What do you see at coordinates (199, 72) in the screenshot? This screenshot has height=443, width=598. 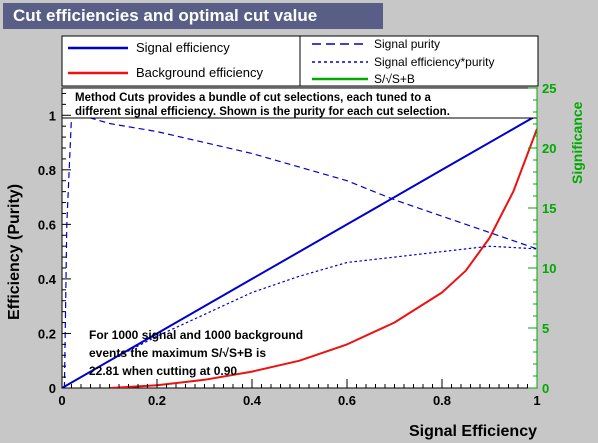 I see `legend-background-label: Background efficiency` at bounding box center [199, 72].